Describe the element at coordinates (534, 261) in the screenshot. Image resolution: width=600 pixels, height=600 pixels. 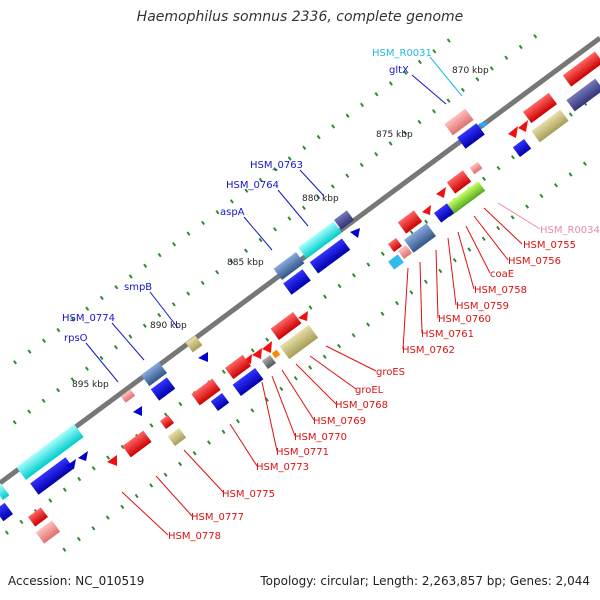
I see `gene-label: HSM_0756` at that location.